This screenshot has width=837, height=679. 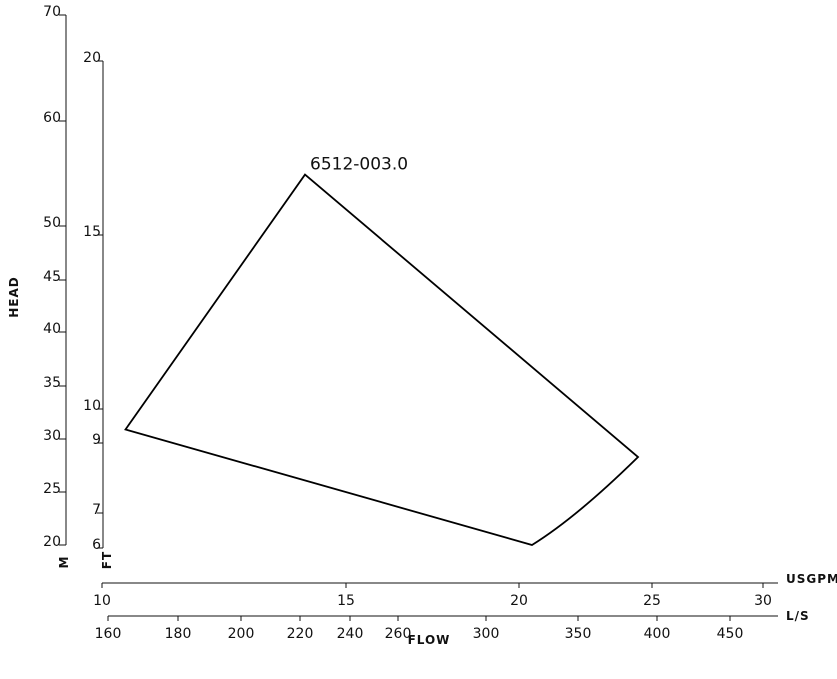 What do you see at coordinates (92, 406) in the screenshot?
I see `m-tick-label: 10` at bounding box center [92, 406].